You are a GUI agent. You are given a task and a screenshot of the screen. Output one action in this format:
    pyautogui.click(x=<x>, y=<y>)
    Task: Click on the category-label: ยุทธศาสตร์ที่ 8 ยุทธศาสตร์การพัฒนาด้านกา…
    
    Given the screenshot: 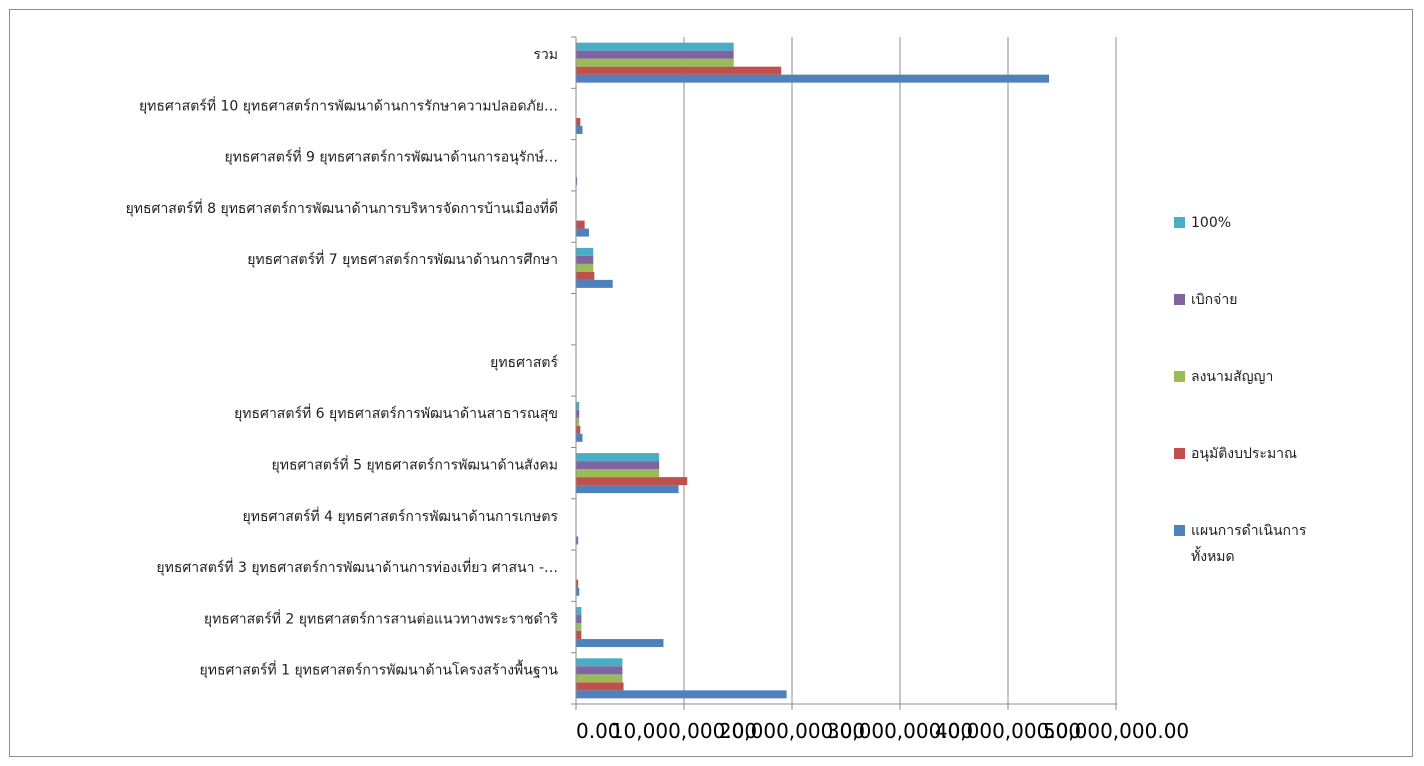 What is the action you would take?
    pyautogui.click(x=342, y=208)
    